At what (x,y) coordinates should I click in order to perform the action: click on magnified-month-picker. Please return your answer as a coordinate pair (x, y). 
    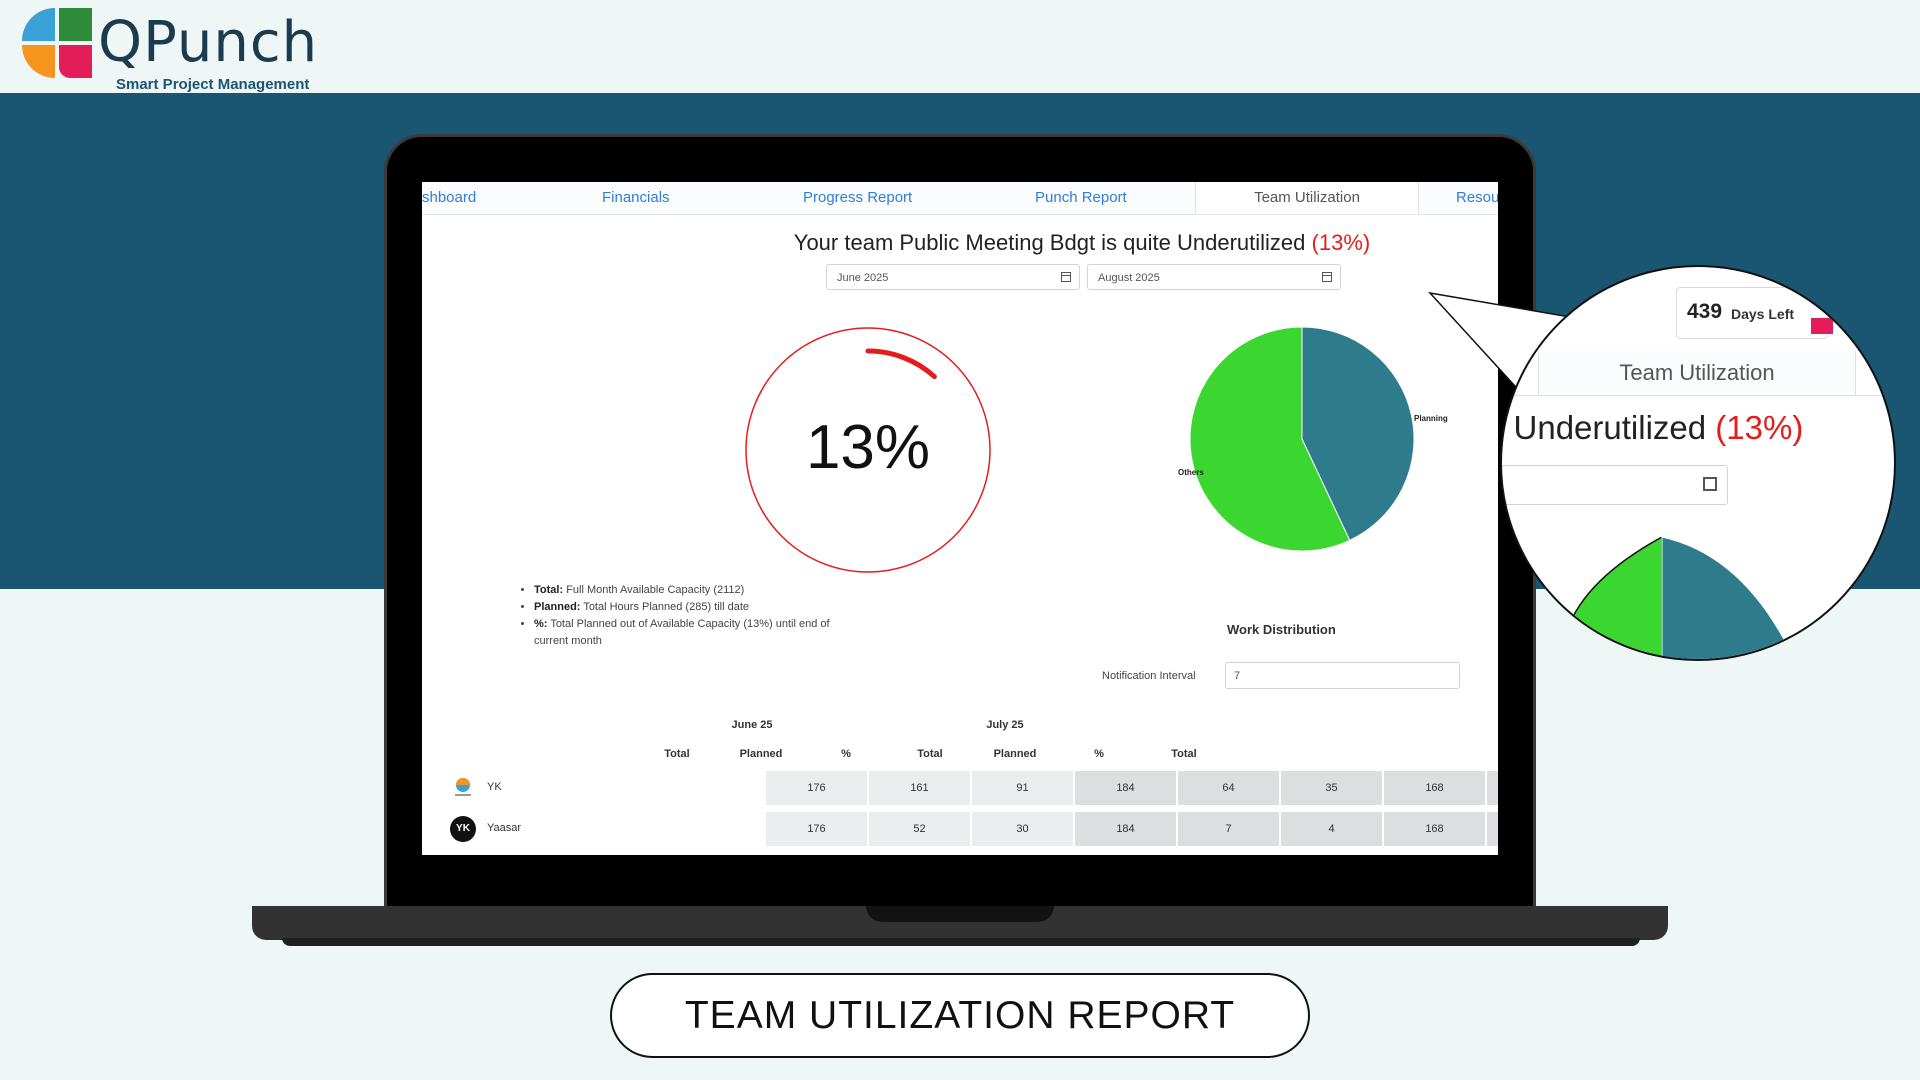
    Looking at the image, I should click on (1615, 485).